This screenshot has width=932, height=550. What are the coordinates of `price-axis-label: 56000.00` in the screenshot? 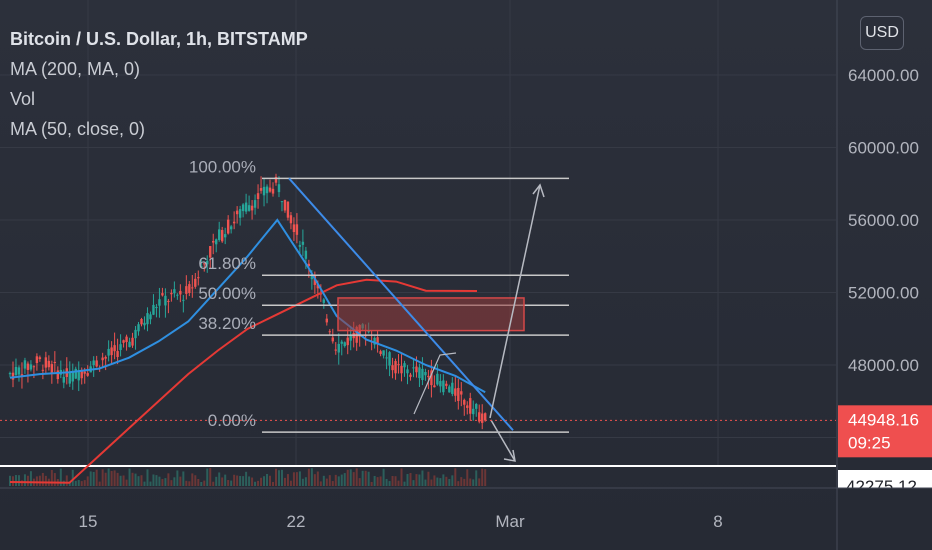 It's located at (883, 220).